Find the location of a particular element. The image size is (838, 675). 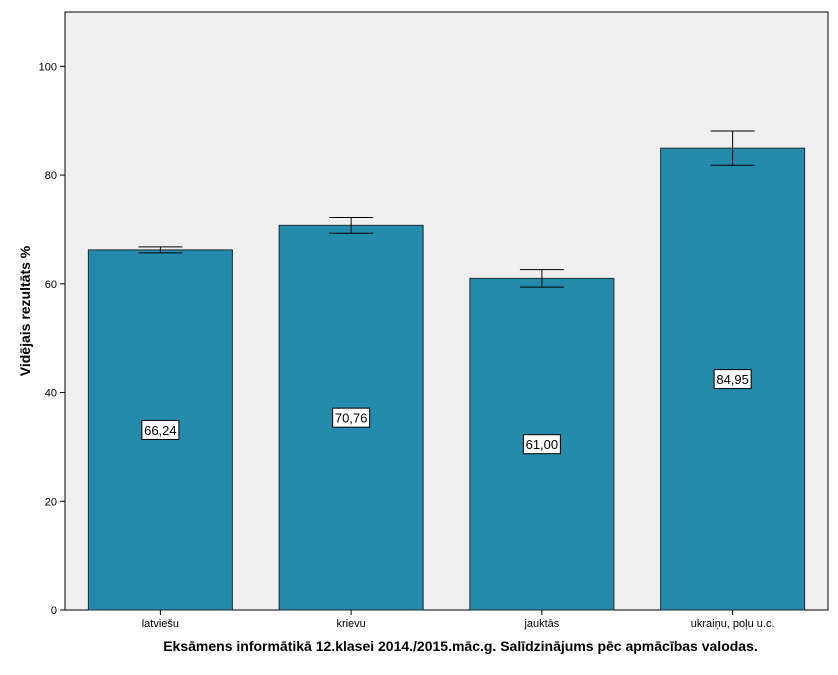

data-label: 70,76 is located at coordinates (351, 418).